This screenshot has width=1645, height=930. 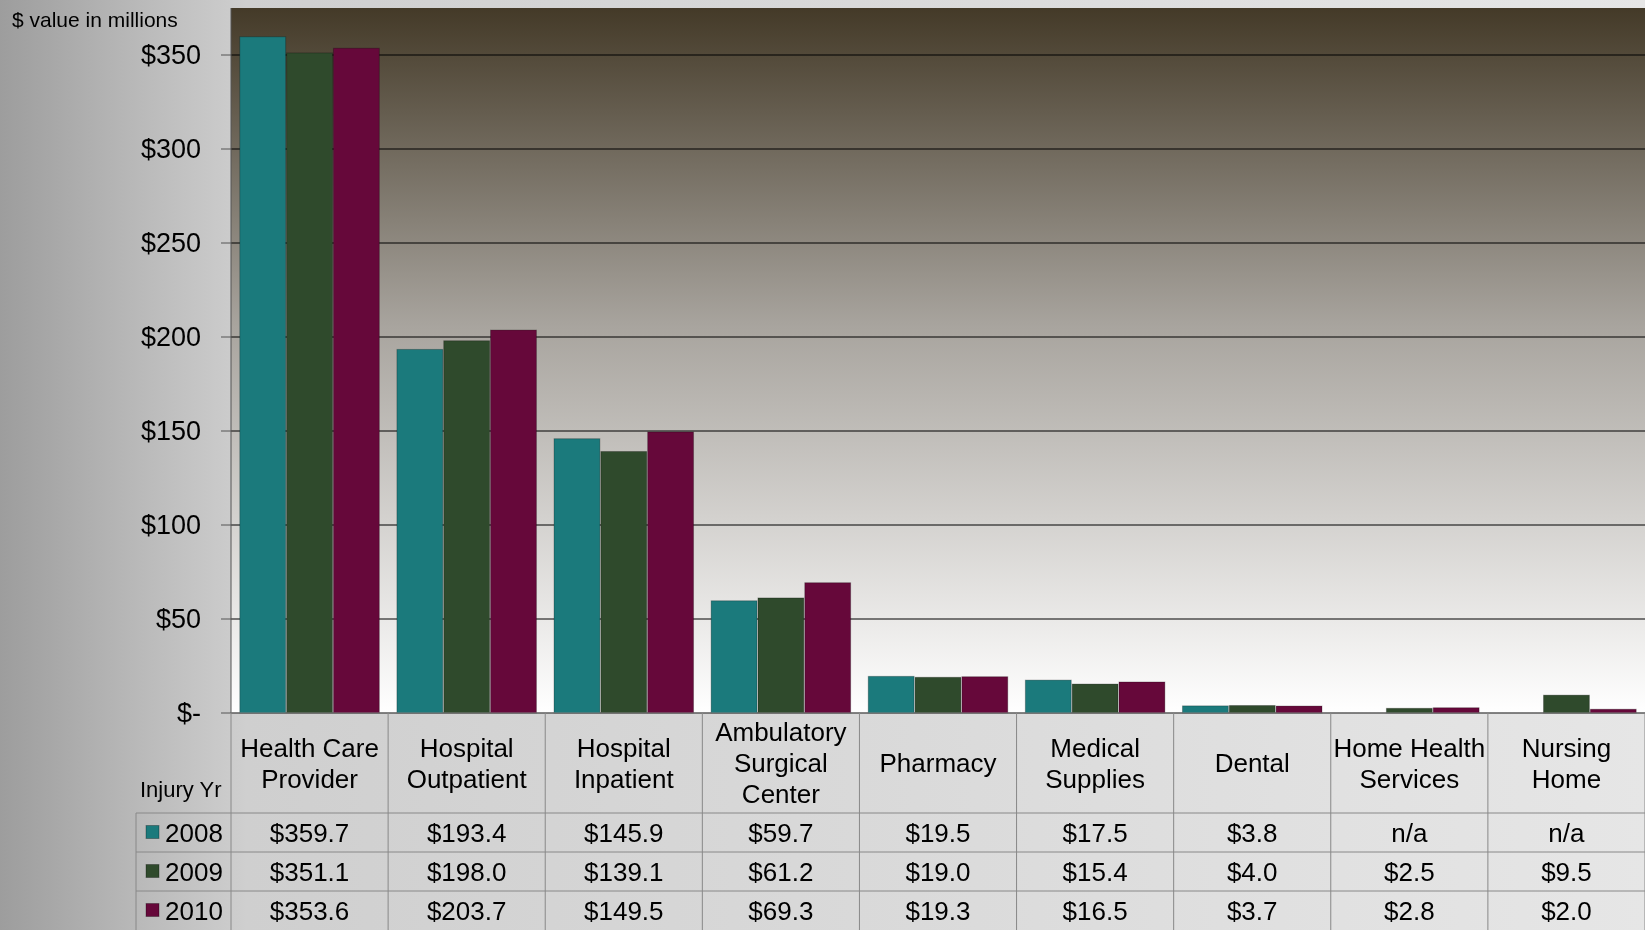 What do you see at coordinates (938, 763) in the screenshot?
I see `x-tick-label: Pharmacy` at bounding box center [938, 763].